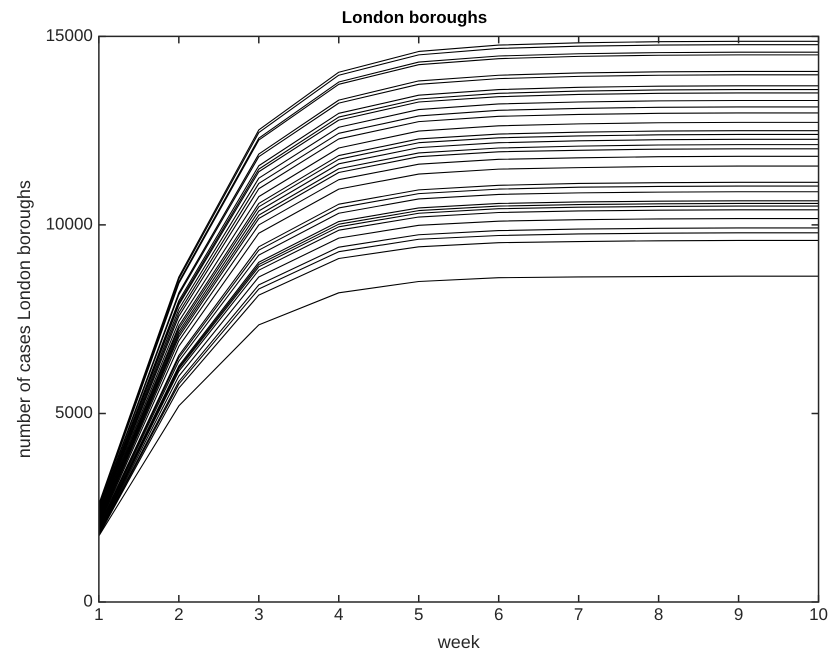 The width and height of the screenshot is (831, 664). Describe the element at coordinates (339, 614) in the screenshot. I see `x-tick-label: 4` at that location.